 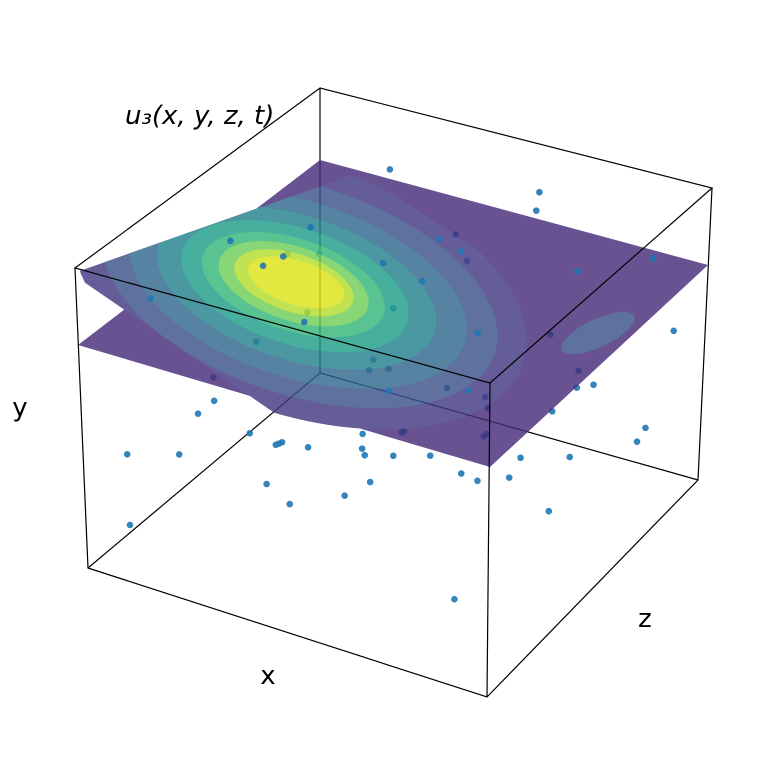 What do you see at coordinates (488, 540) in the screenshot?
I see `box-edge` at bounding box center [488, 540].